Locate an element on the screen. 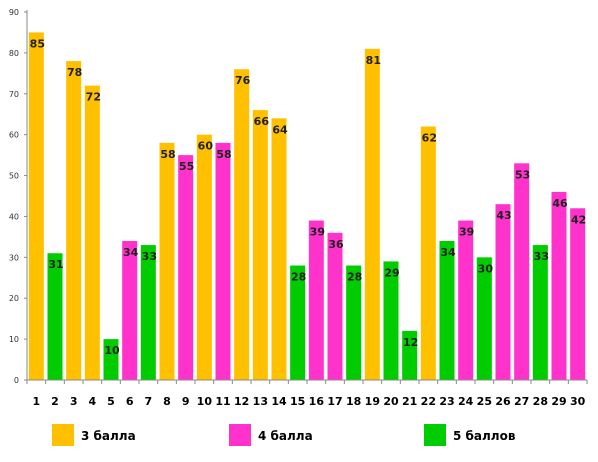 The width and height of the screenshot is (598, 462). x-tick-label: 16 is located at coordinates (317, 401).